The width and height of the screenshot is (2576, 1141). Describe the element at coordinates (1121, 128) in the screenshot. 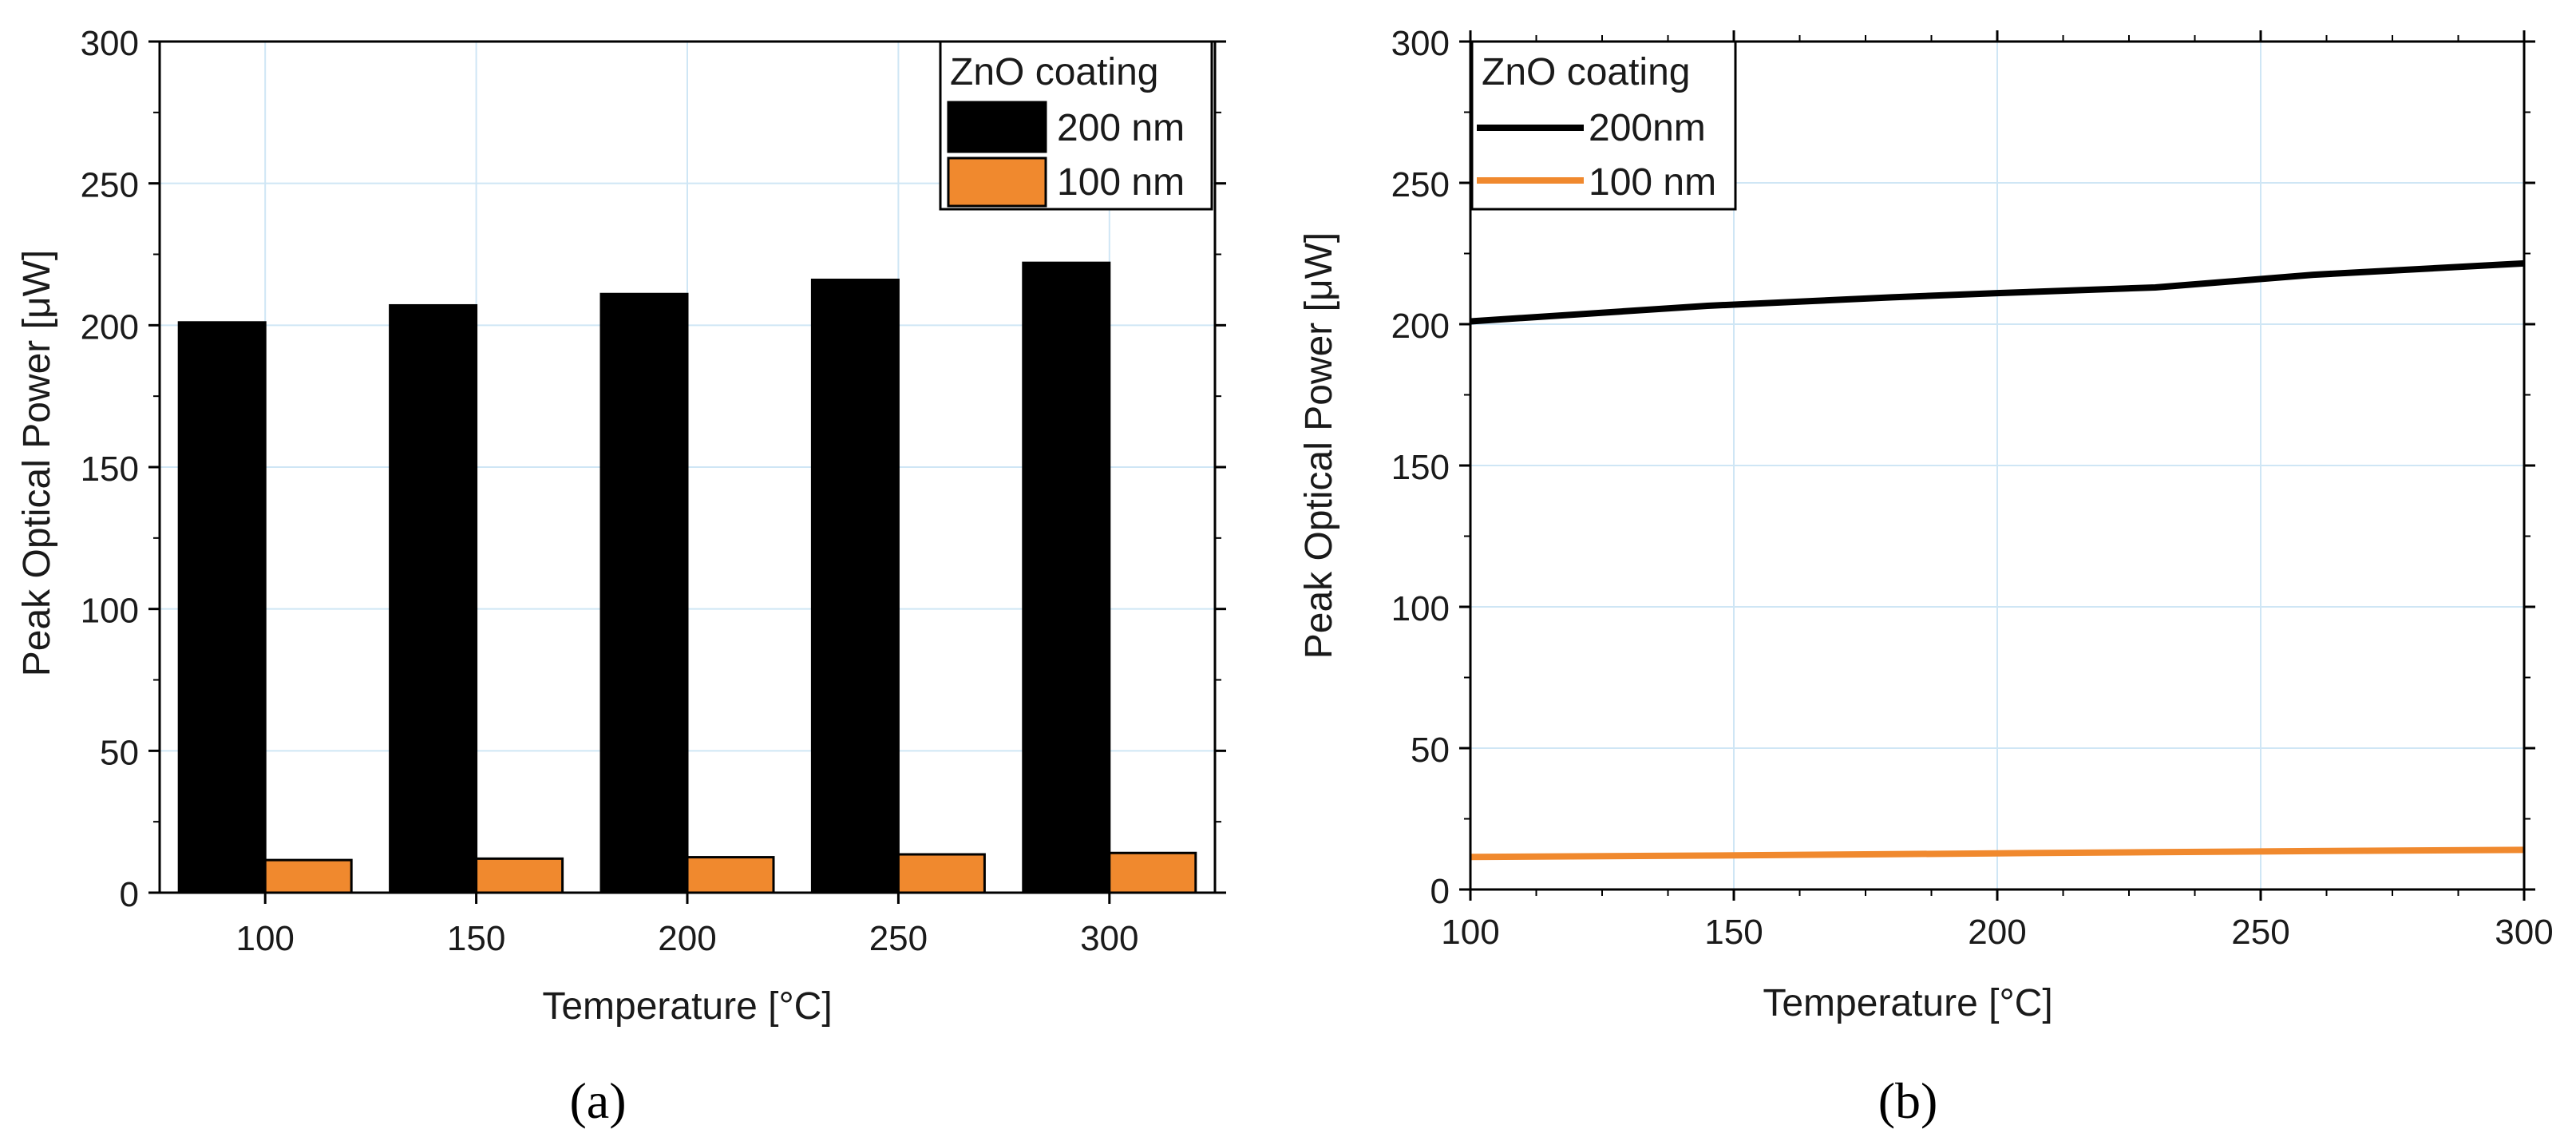

I see `legend-label-200nm: 200 nm` at that location.